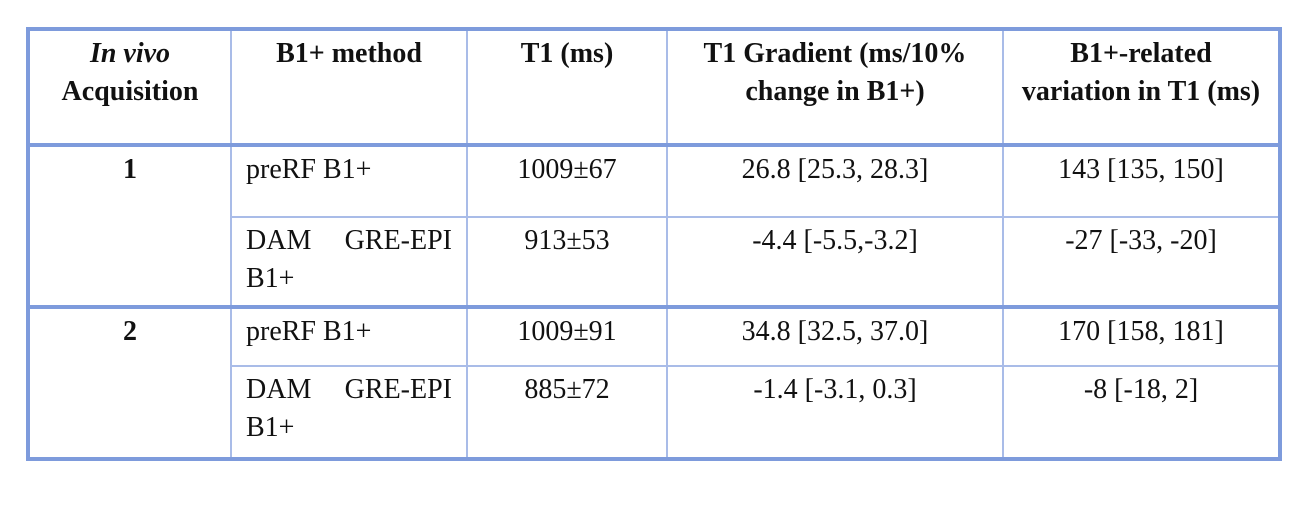 This screenshot has height=520, width=1308. Describe the element at coordinates (835, 180) in the screenshot. I see `value-cell: 26.8 [25.3, 28.3]` at that location.